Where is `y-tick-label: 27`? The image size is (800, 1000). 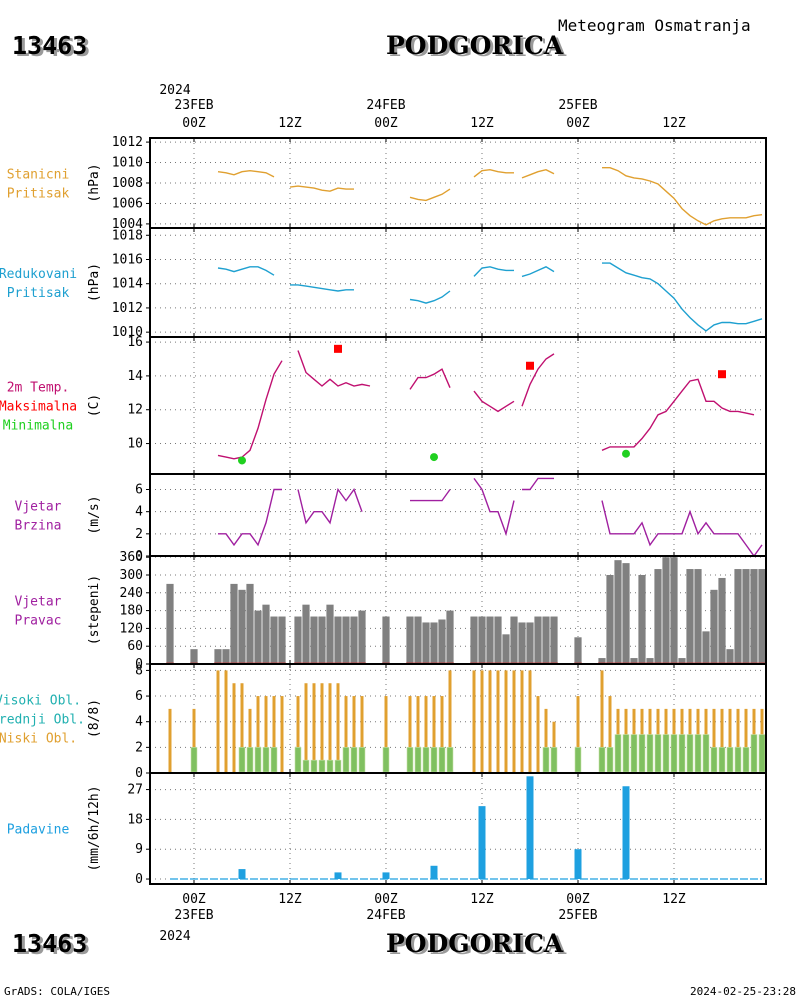
y-tick-label: 27 is located at coordinates (135, 790).